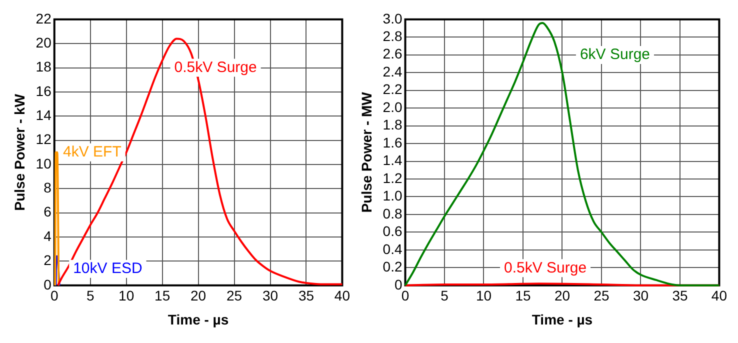  I want to click on y-tick-label: 0.6, so click(392, 231).